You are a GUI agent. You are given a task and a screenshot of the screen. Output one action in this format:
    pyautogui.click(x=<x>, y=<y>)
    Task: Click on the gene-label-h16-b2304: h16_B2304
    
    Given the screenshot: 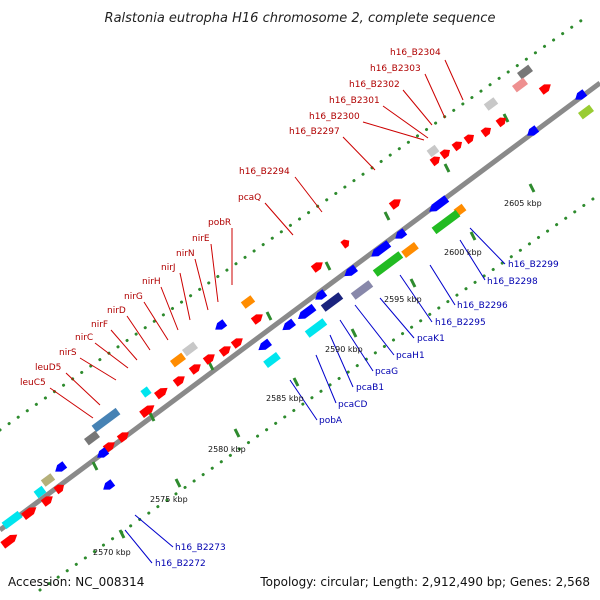 What is the action you would take?
    pyautogui.click(x=415, y=53)
    